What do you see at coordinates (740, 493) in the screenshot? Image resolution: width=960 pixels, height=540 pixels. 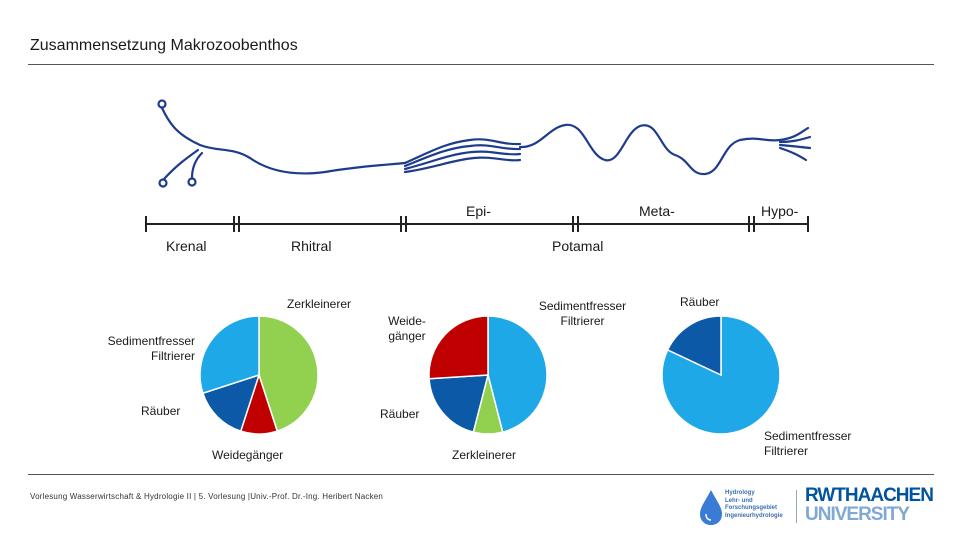 I see `hydro-line1: Hydrology` at bounding box center [740, 493].